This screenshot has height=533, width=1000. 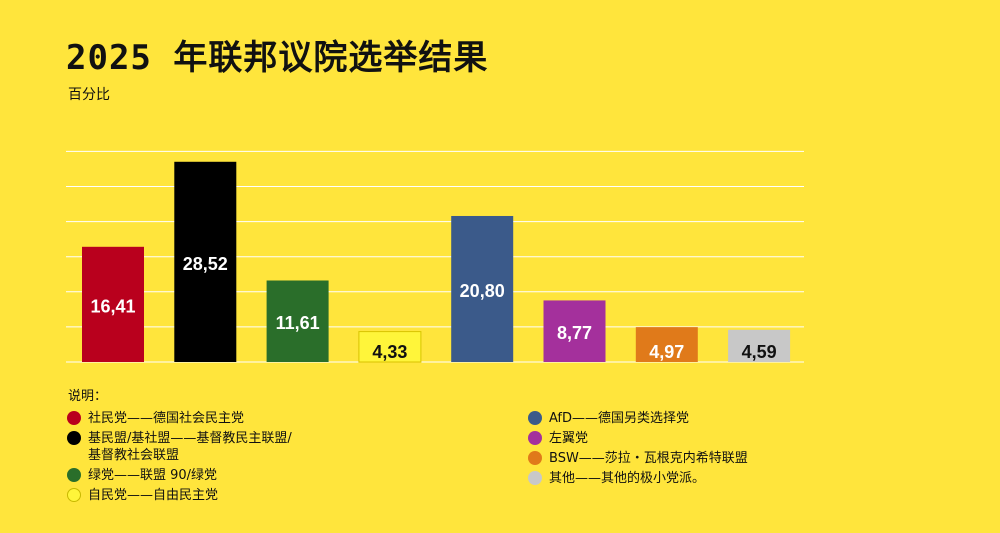 I want to click on bar-bsw, so click(x=666, y=344).